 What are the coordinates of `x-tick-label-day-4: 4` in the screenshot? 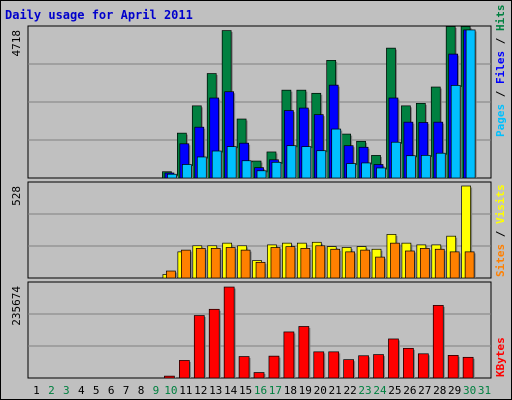 It's located at (81, 390).